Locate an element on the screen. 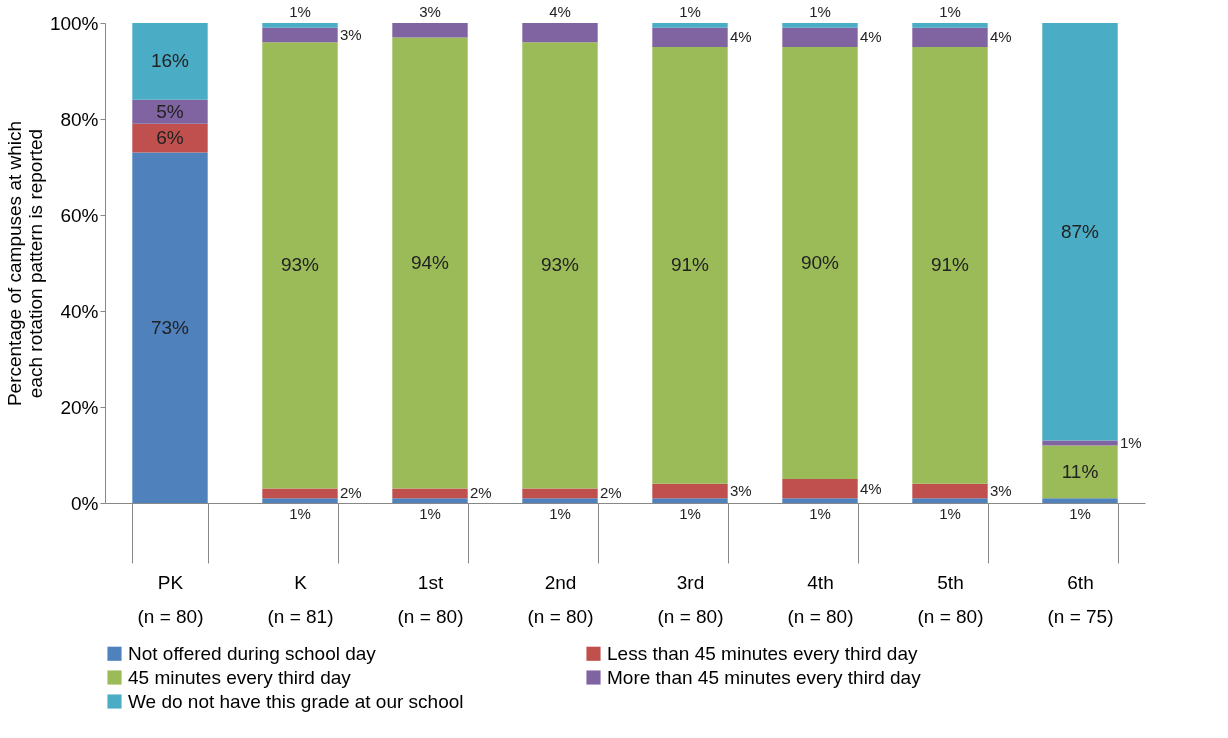 This screenshot has height=738, width=1228. y-tick-label: 40% is located at coordinates (79, 311).